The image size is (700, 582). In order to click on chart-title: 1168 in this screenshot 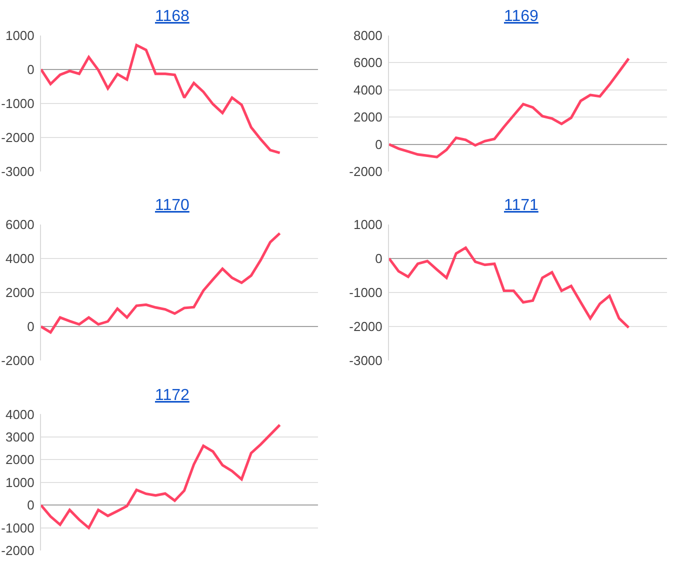, I will do `click(172, 16)`.